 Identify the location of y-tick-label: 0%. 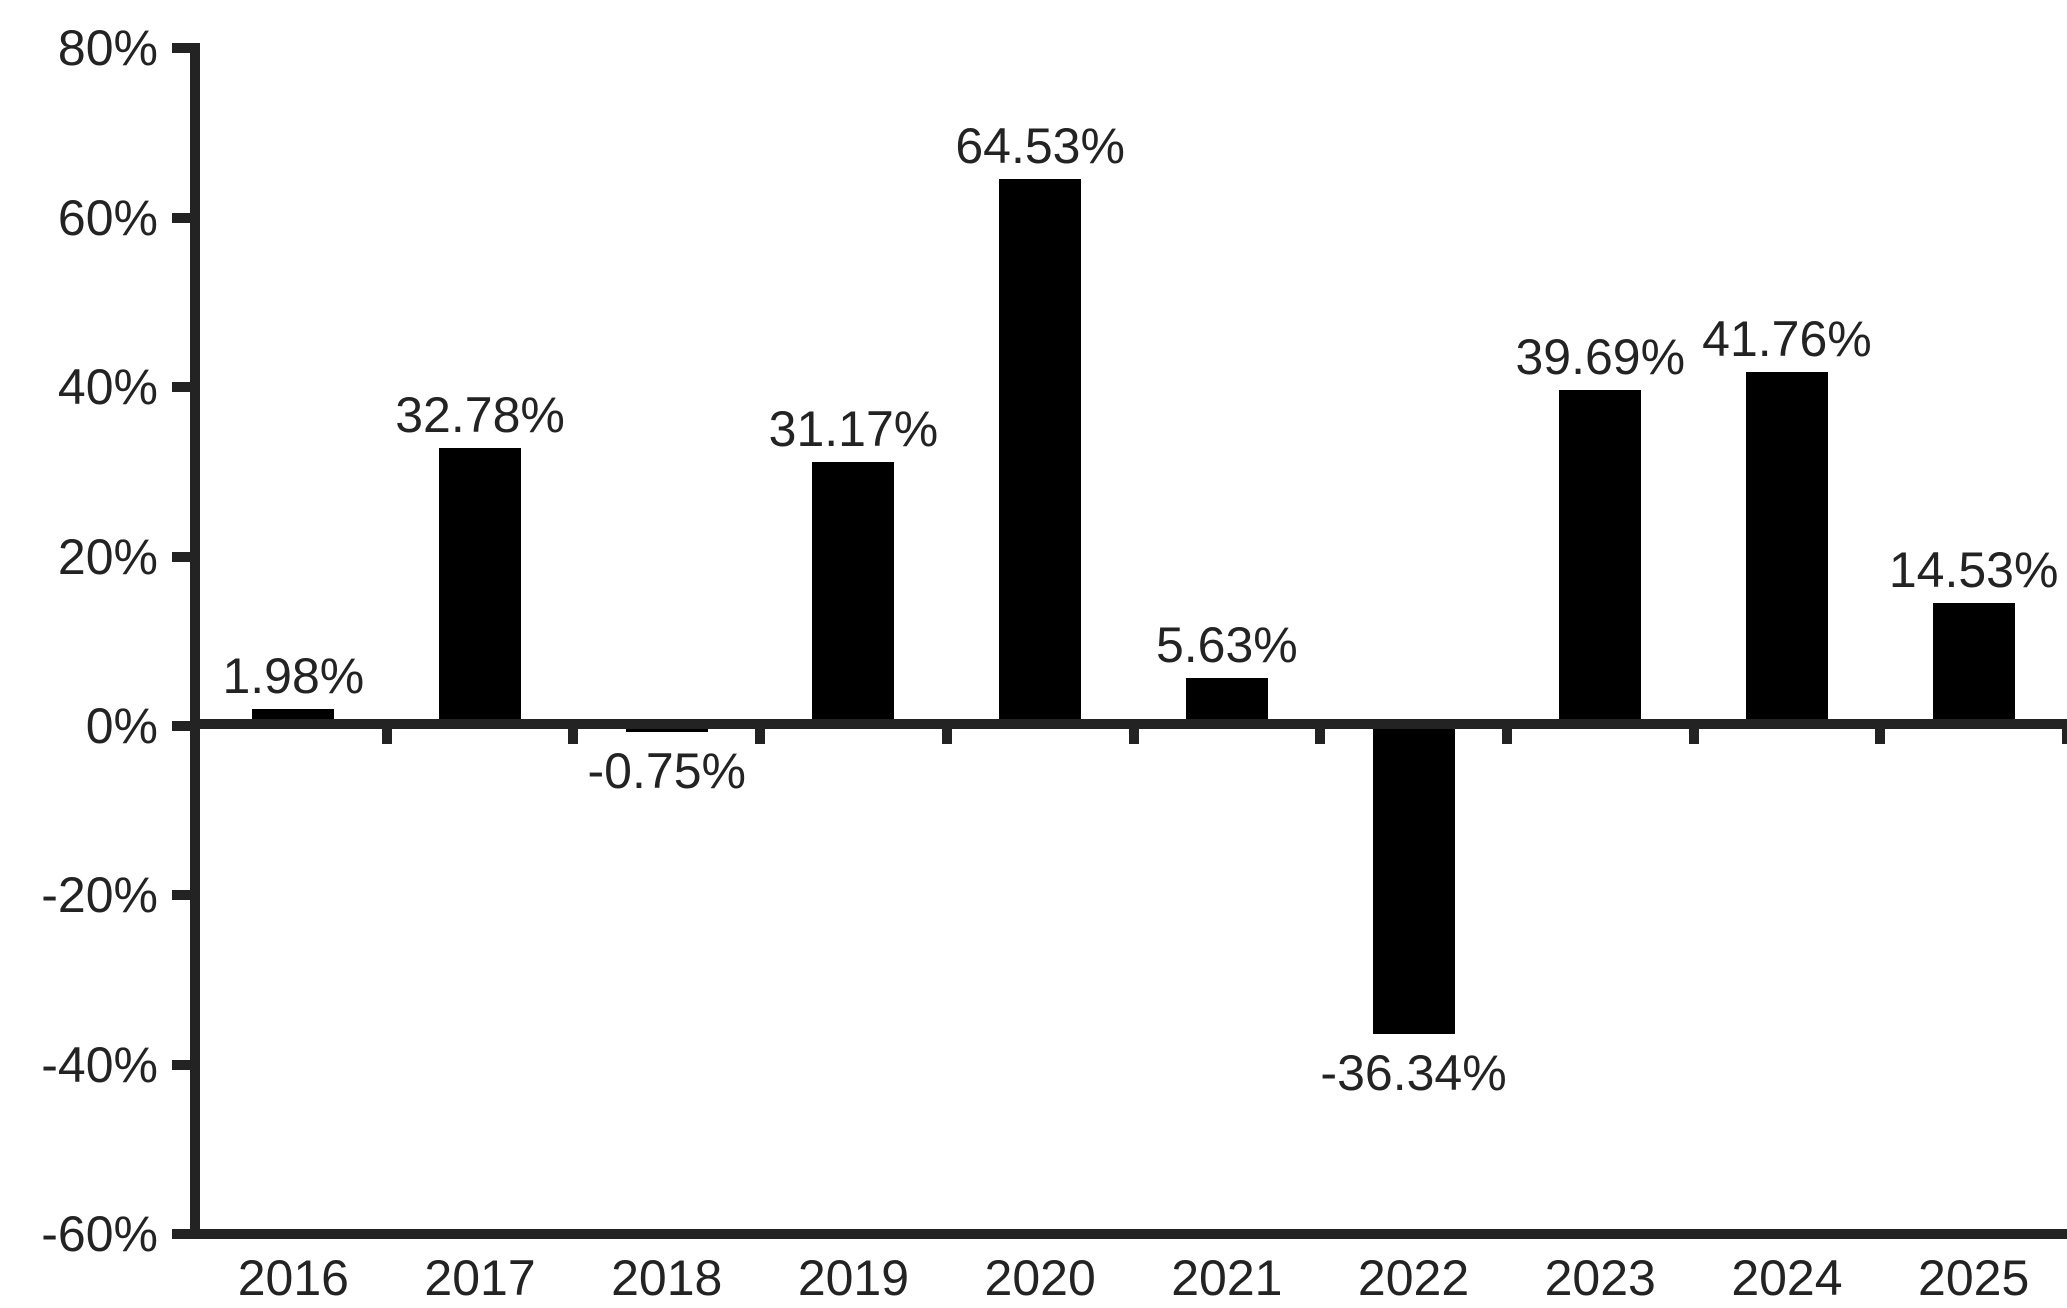
(121, 726).